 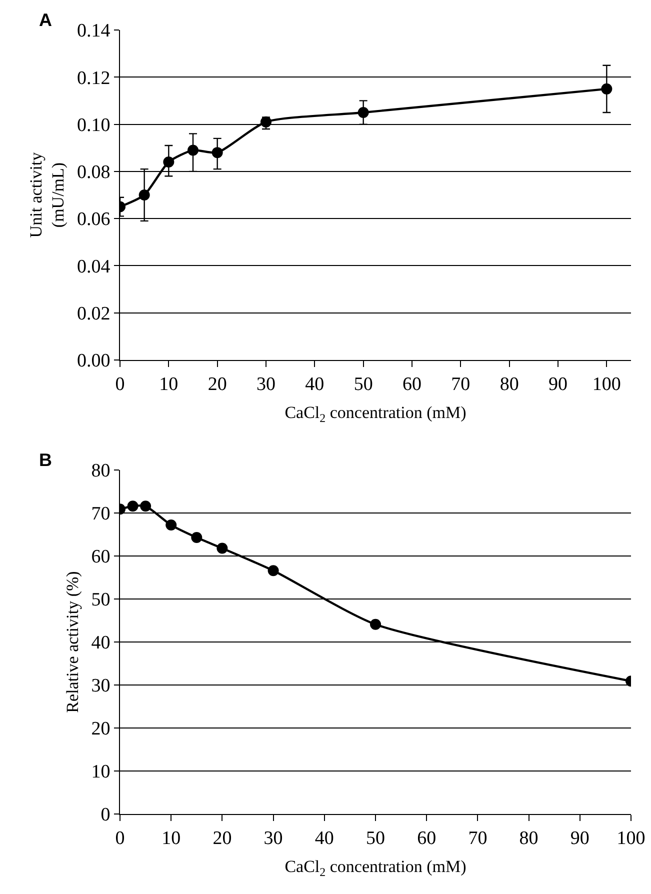 What do you see at coordinates (93, 78) in the screenshot?
I see `y-tick-label: 0.12` at bounding box center [93, 78].